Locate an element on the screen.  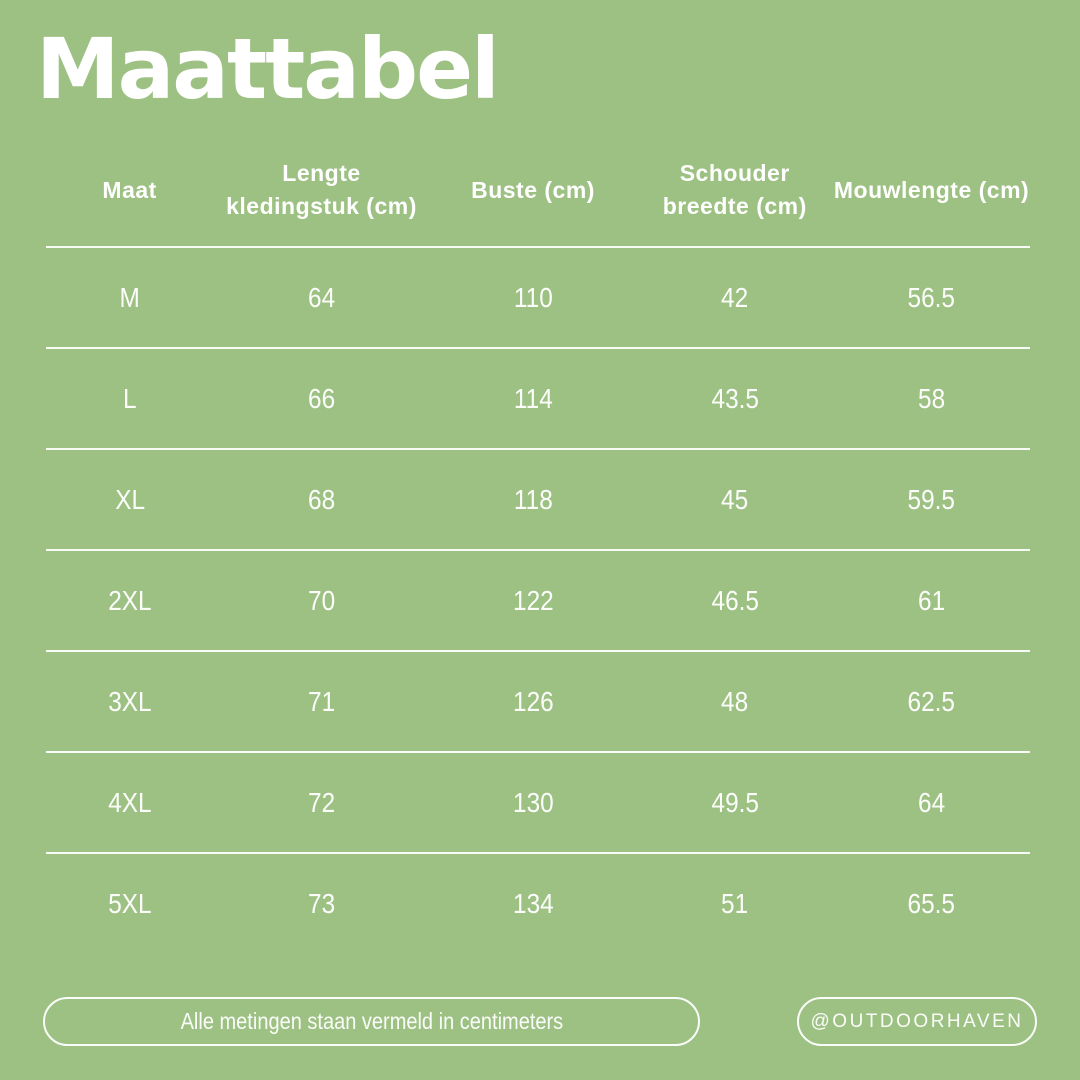
table-cell: 58 is located at coordinates (931, 399).